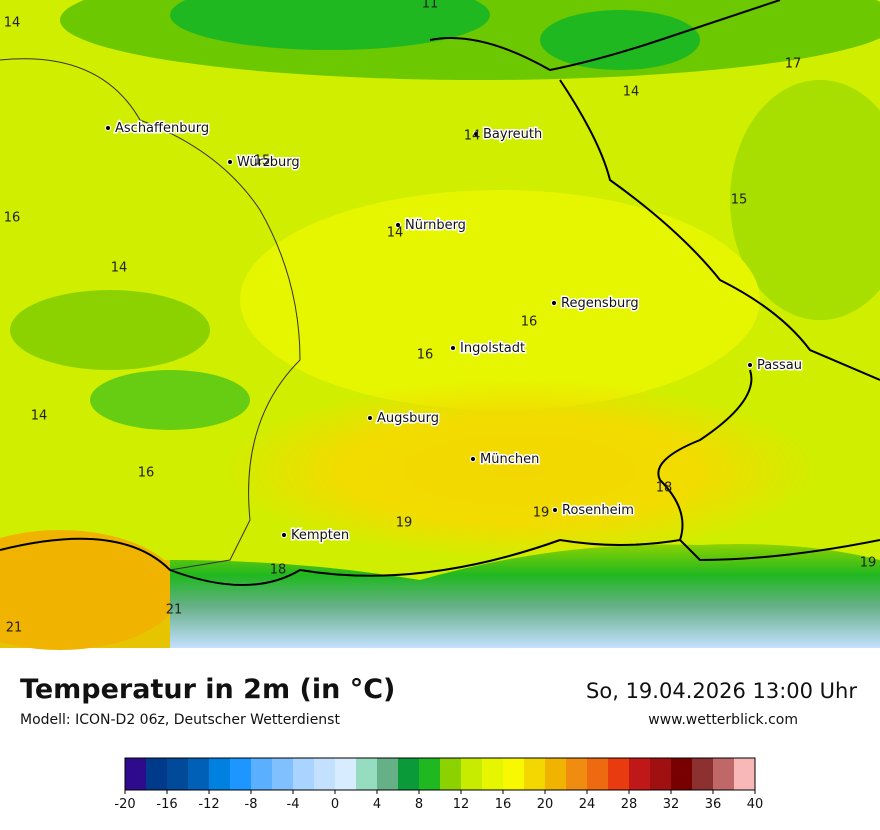  What do you see at coordinates (723, 720) in the screenshot?
I see `website: www.wetterblick.com` at bounding box center [723, 720].